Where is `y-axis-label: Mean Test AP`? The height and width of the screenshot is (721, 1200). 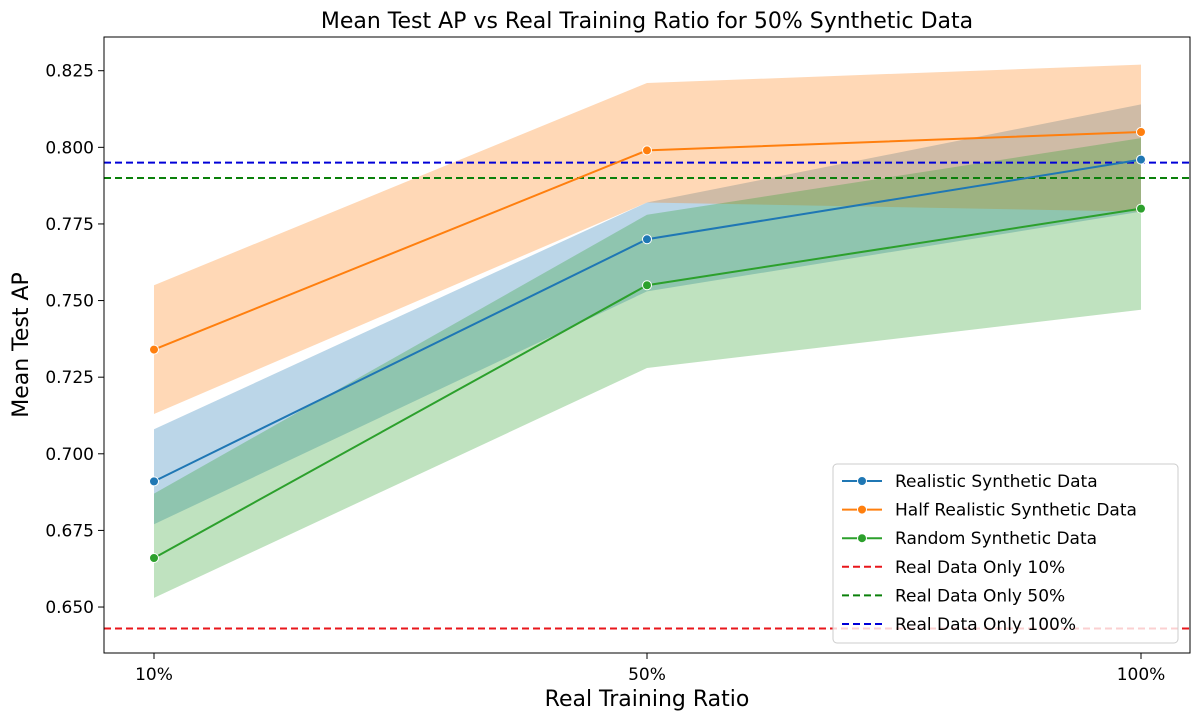 y-axis-label: Mean Test AP is located at coordinates (21, 345).